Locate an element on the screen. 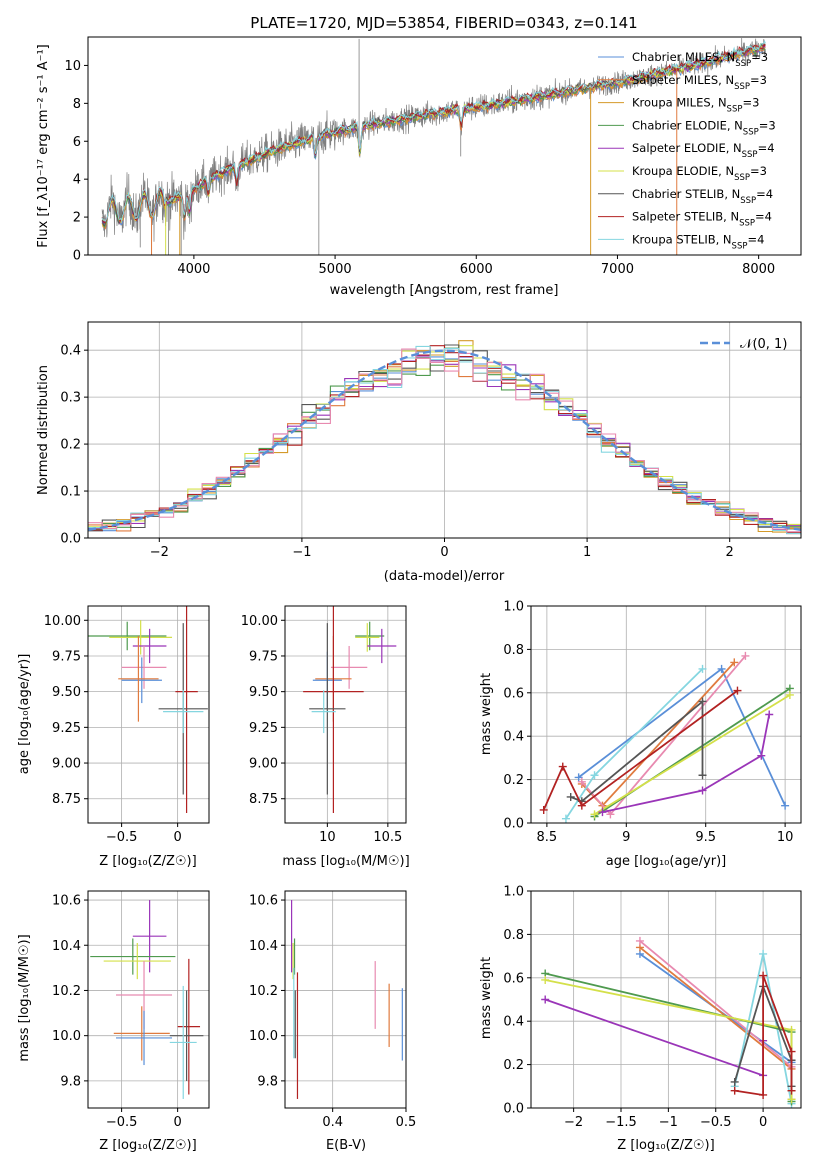  x-tick-label: 7000 is located at coordinates (617, 269).